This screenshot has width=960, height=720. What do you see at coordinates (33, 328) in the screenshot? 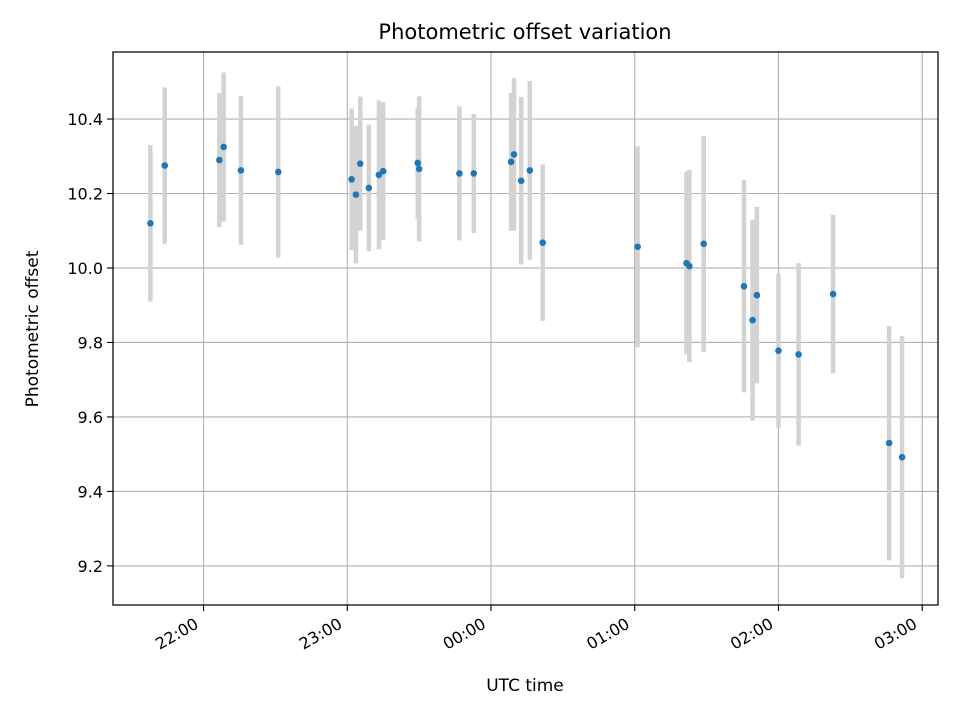
I see `y-axis-label: Photometric offset` at bounding box center [33, 328].